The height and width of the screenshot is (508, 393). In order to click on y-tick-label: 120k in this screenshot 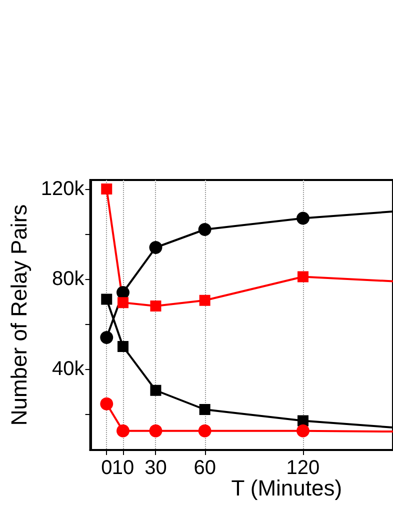, I will do `click(63, 189)`.